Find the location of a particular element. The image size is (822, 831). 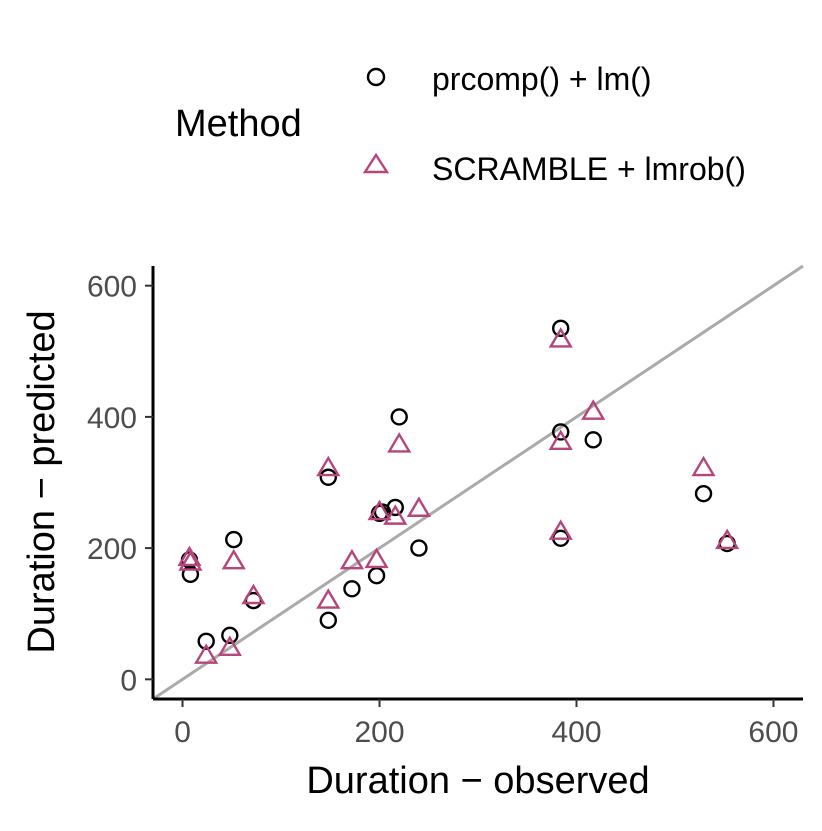

y-tick-label-3: 600 is located at coordinates (112, 287).